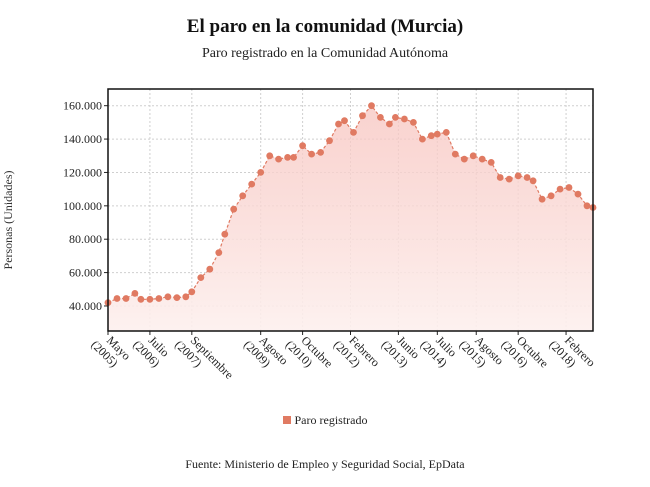 The image size is (650, 487). I want to click on y-axis-label: Personas (Unidades), so click(8, 220).